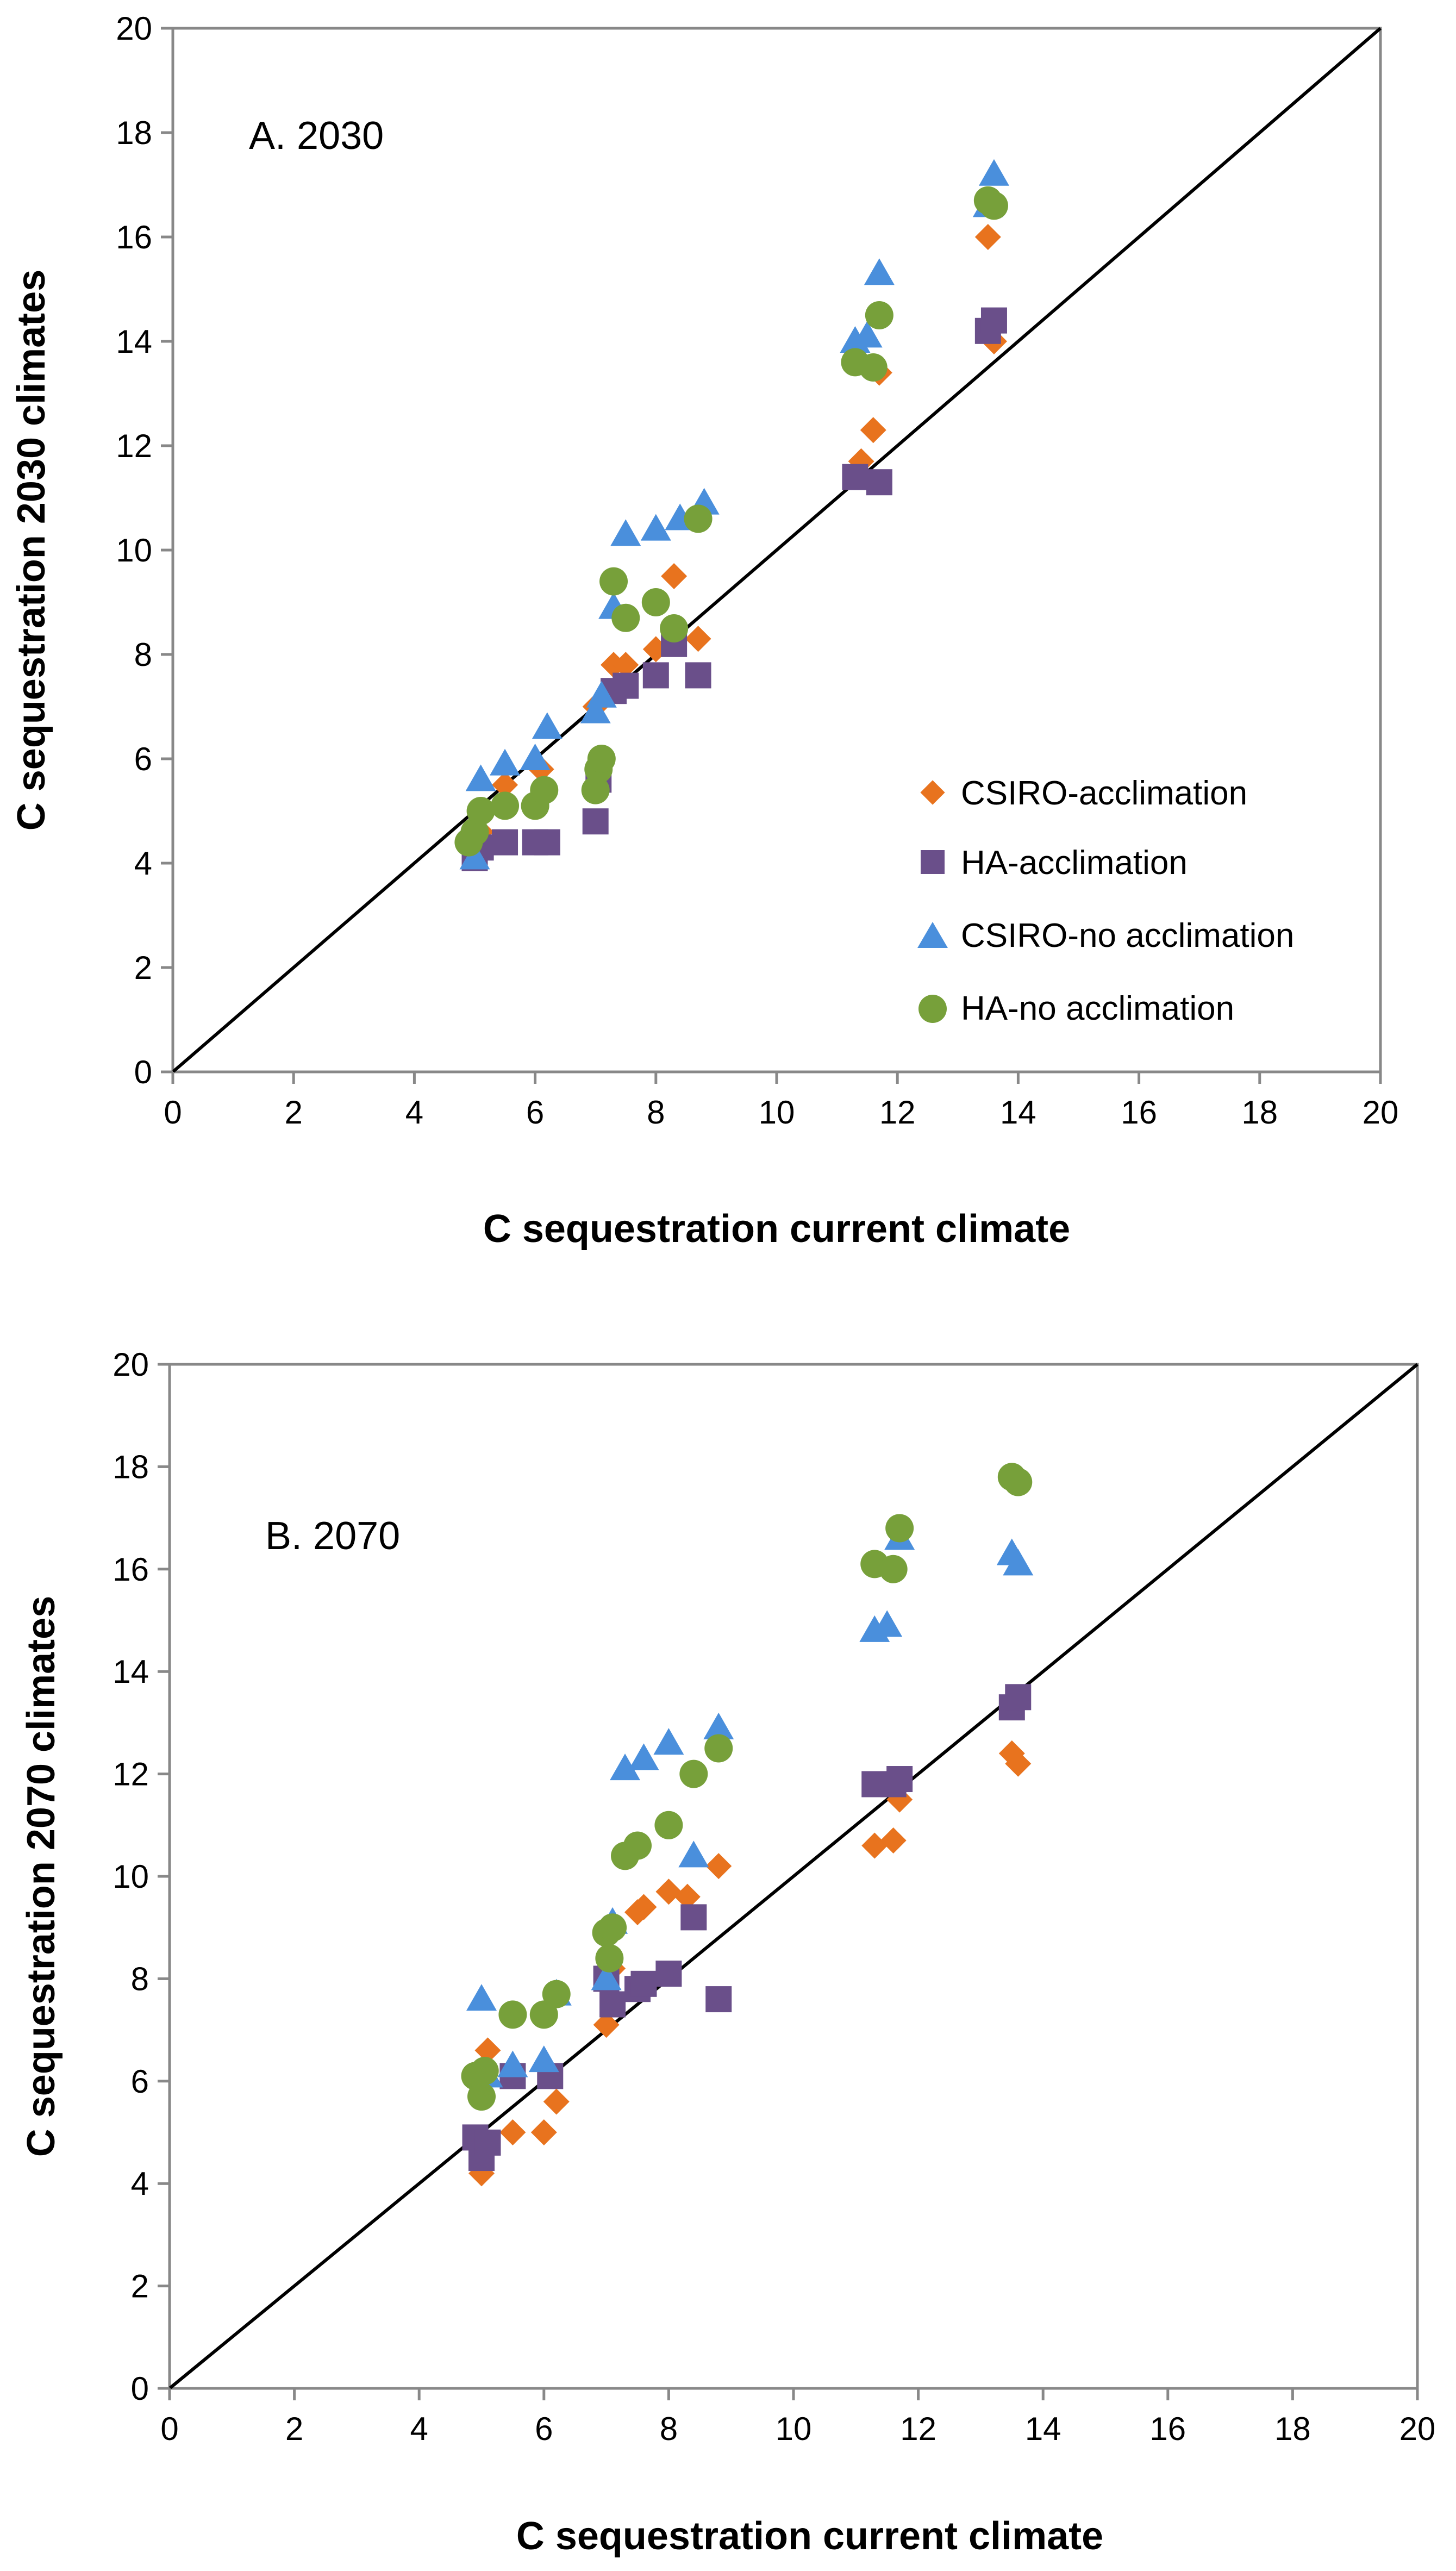 The width and height of the screenshot is (1456, 2571). Describe the element at coordinates (1381, 1112) in the screenshot. I see `x-tick-label: 20` at that location.